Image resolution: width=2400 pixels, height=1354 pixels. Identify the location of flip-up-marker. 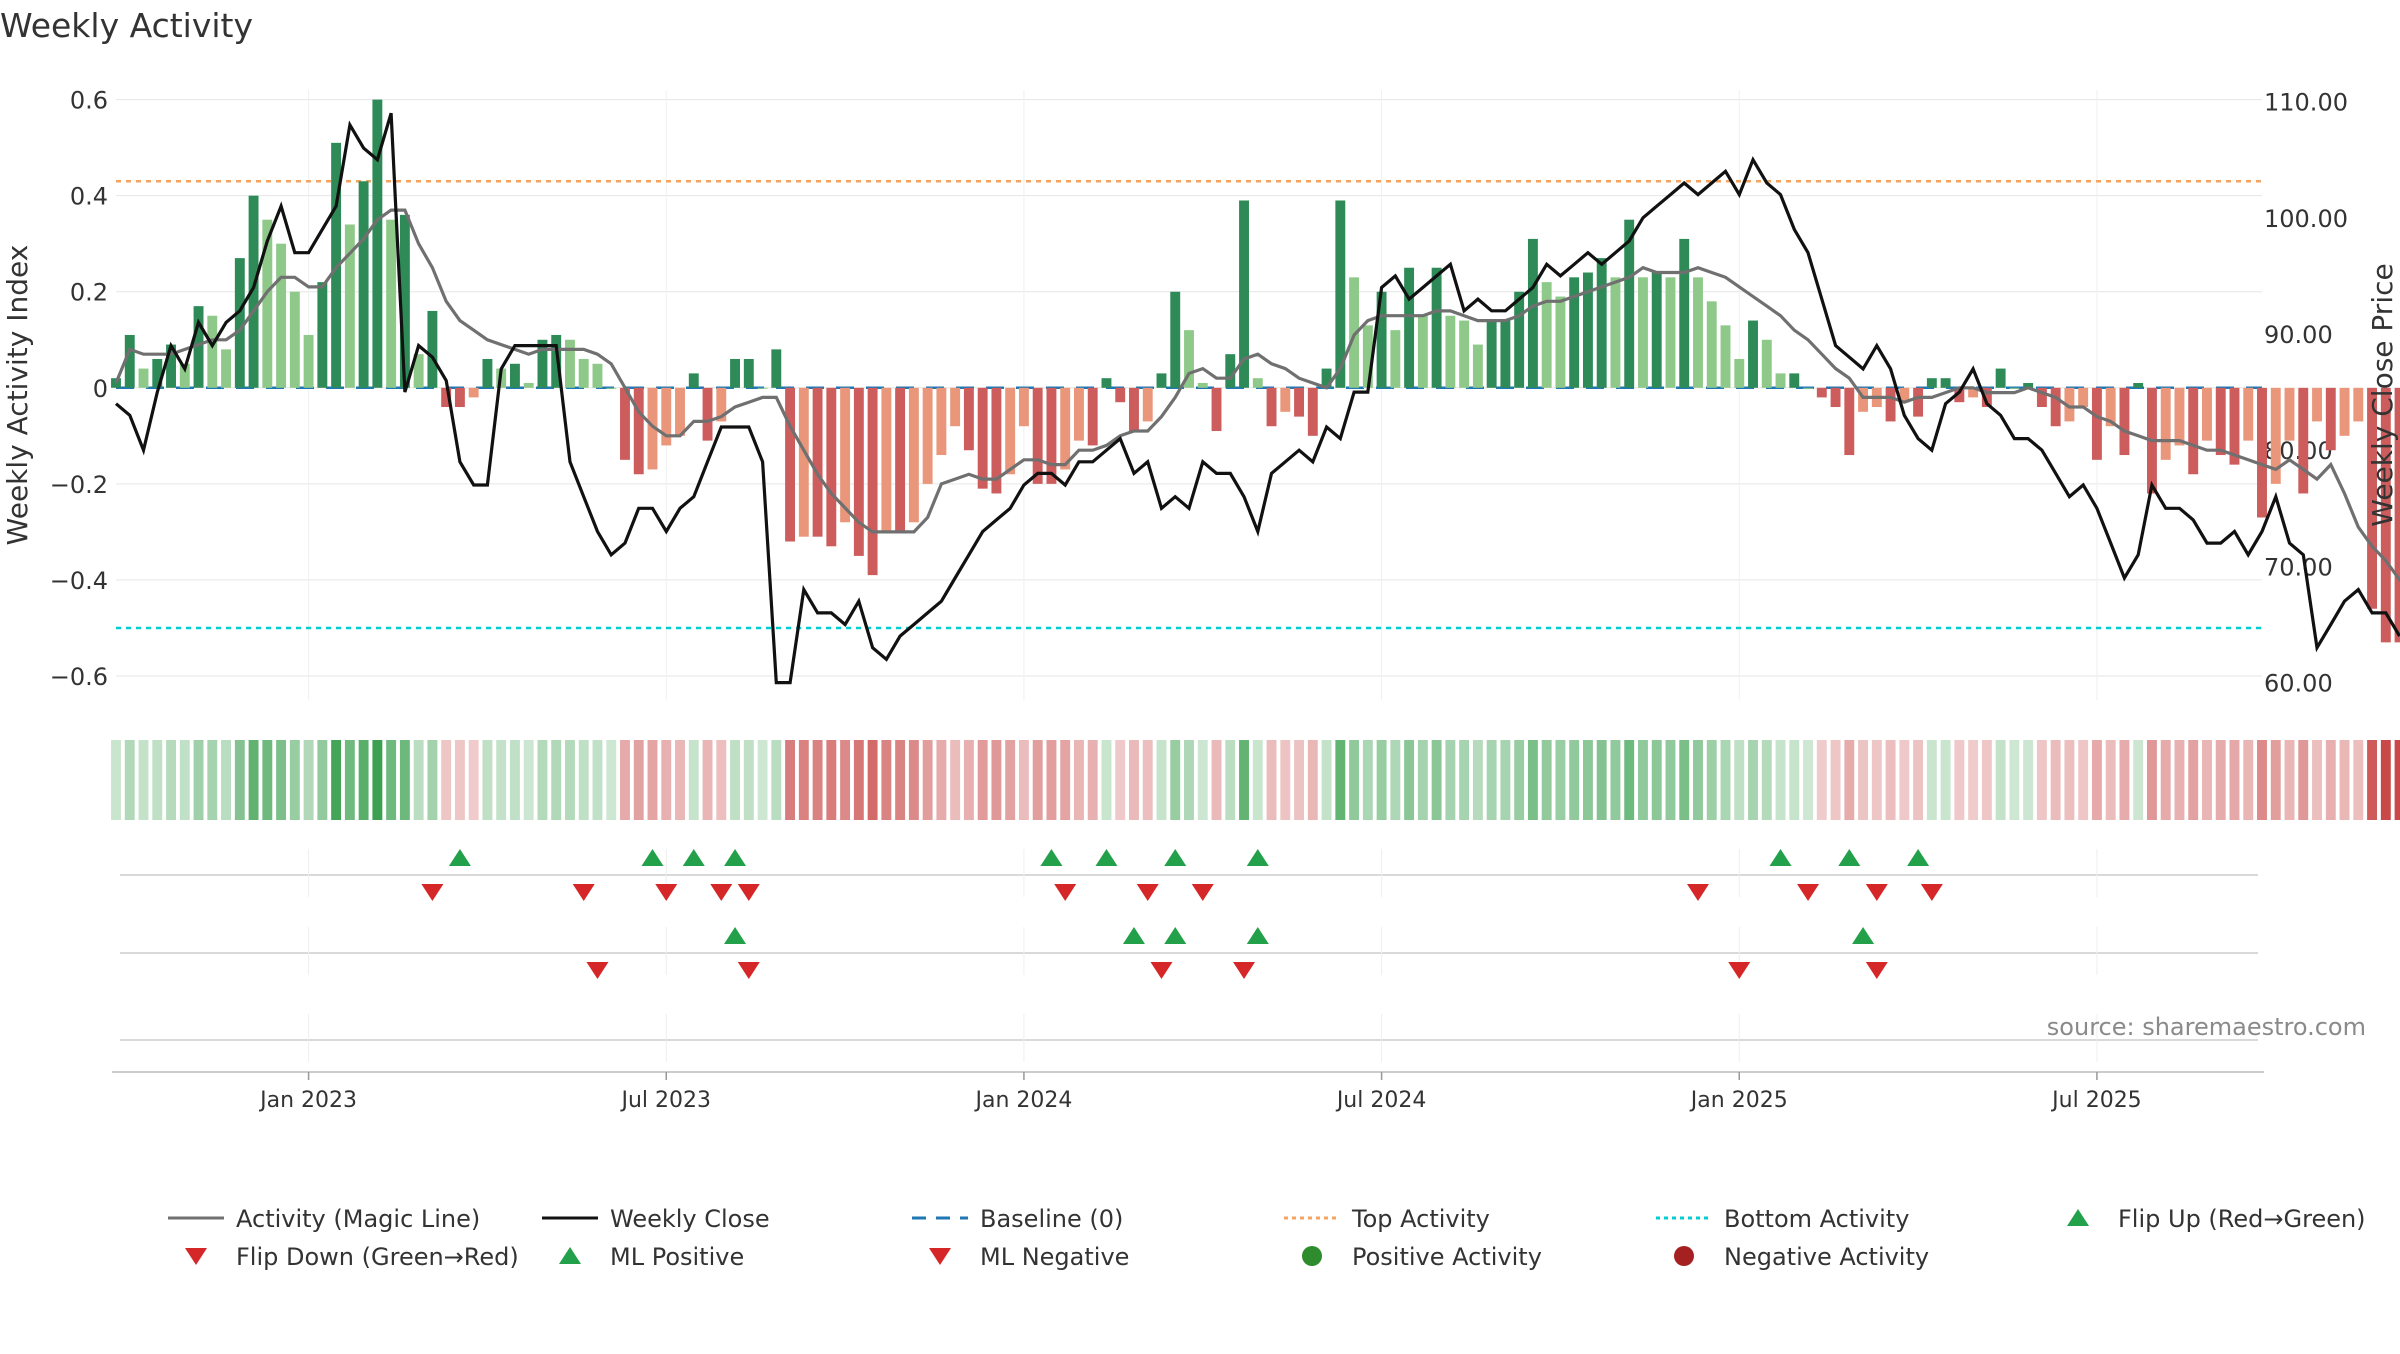
(1257, 857).